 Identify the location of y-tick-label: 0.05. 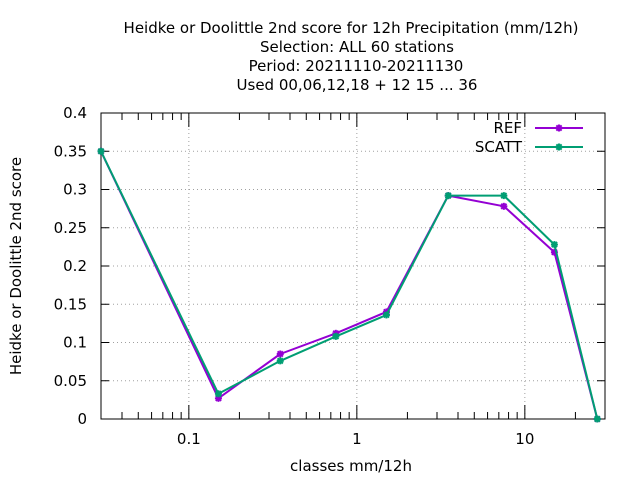
(70, 381).